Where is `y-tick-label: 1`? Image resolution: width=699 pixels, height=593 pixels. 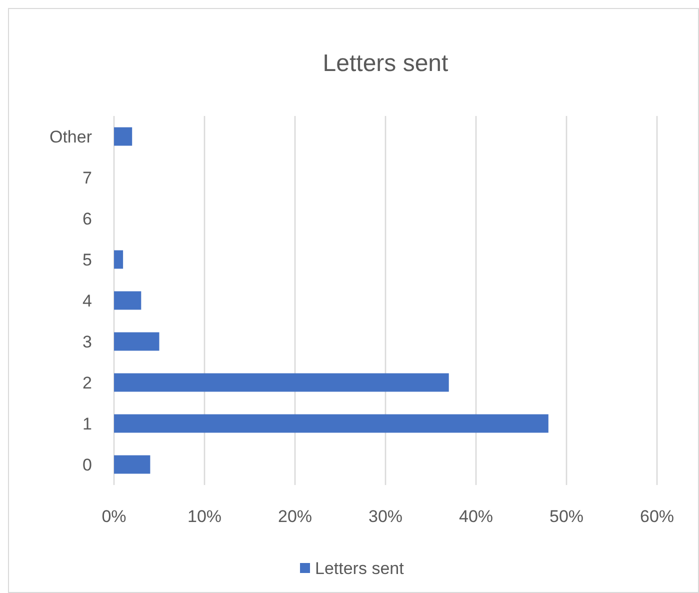
y-tick-label: 1 is located at coordinates (87, 424).